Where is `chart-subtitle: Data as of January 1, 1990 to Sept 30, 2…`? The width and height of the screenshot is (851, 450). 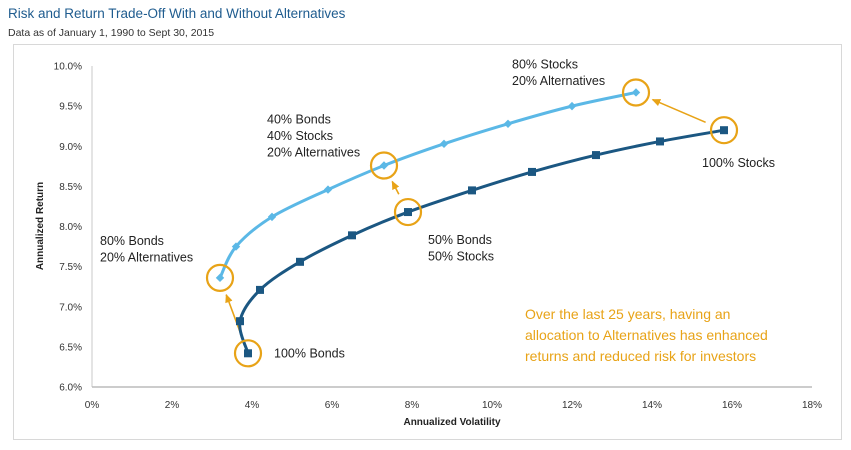
chart-subtitle: Data as of January 1, 1990 to Sept 30, 2… is located at coordinates (111, 33).